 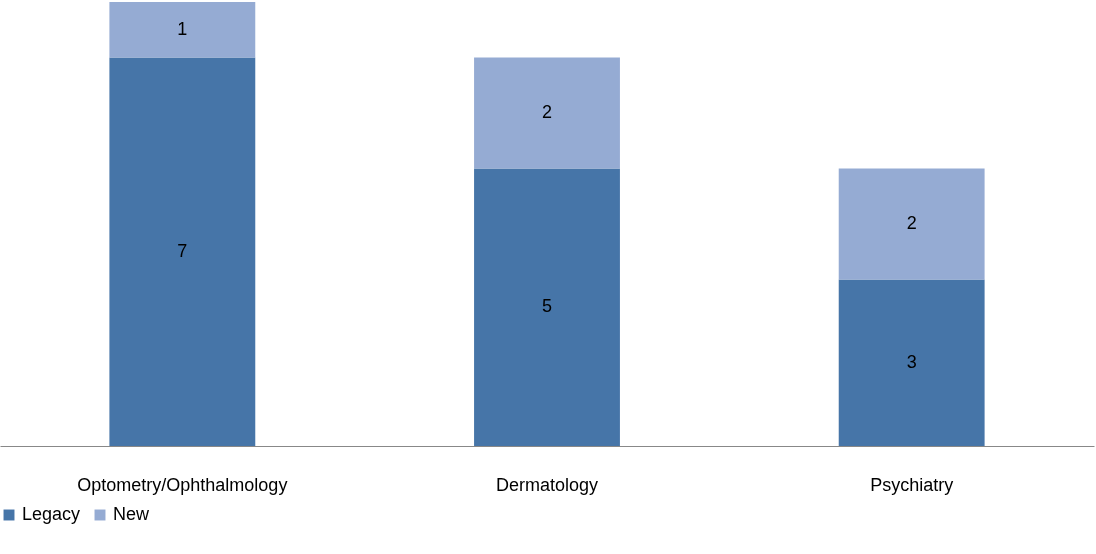 I want to click on data-label: 1, so click(x=182, y=28).